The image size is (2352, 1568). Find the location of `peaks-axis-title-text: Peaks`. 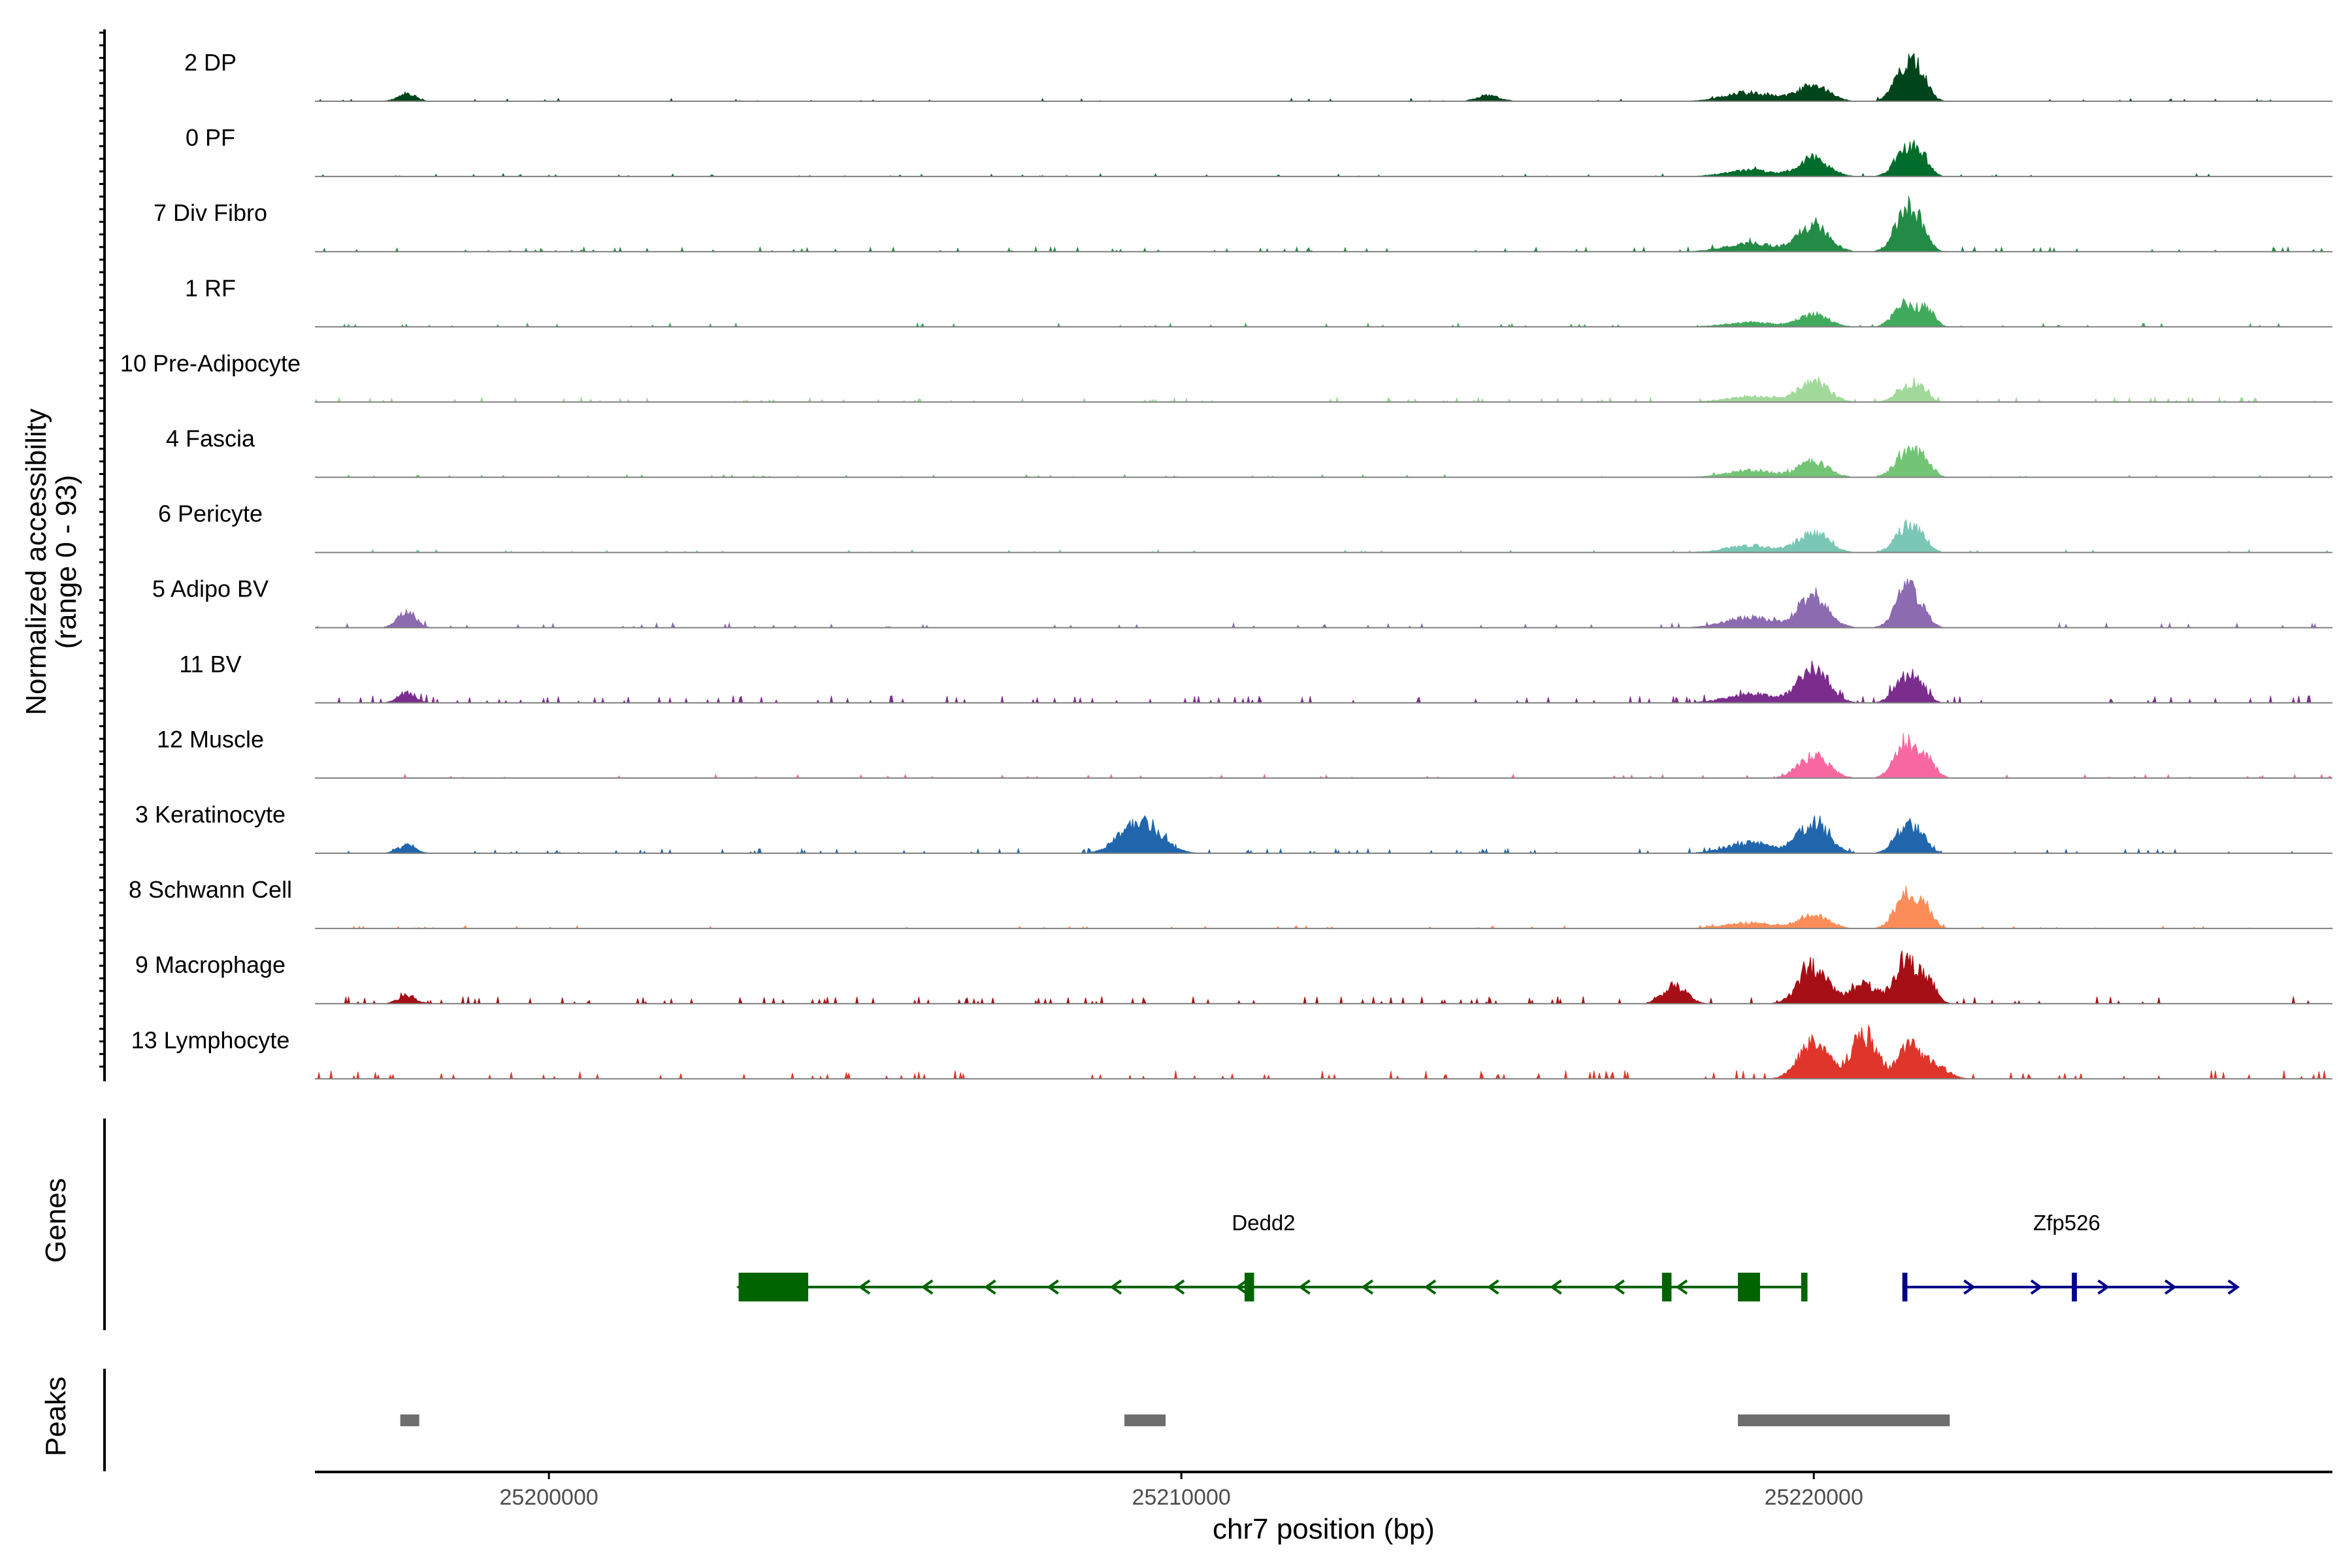

peaks-axis-title-text: Peaks is located at coordinates (56, 1416).